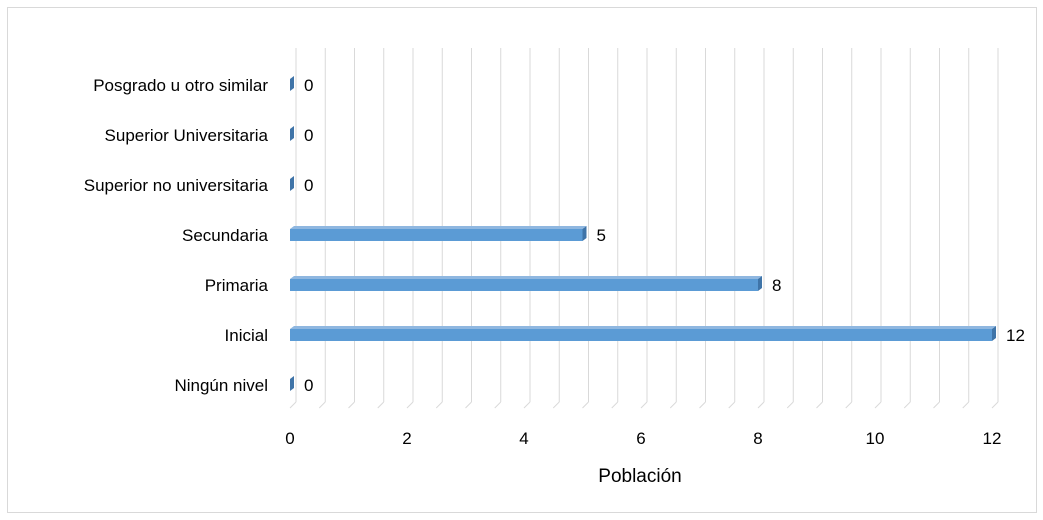  What do you see at coordinates (187, 135) in the screenshot?
I see `category-label: Superior Universitaria` at bounding box center [187, 135].